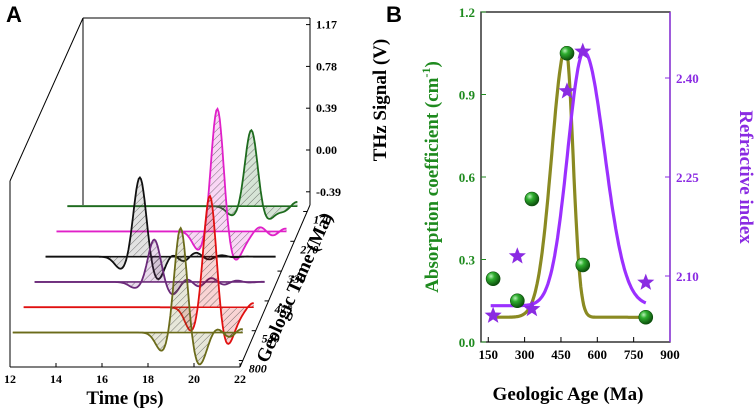 The width and height of the screenshot is (754, 413). What do you see at coordinates (598, 354) in the screenshot?
I see `b-x-tick-label: 600` at bounding box center [598, 354].